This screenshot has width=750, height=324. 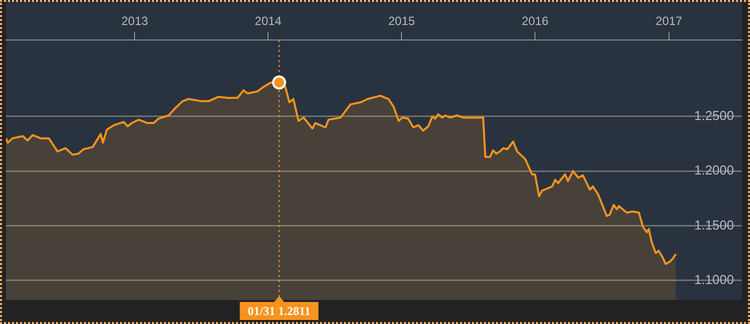 What do you see at coordinates (714, 279) in the screenshot?
I see `y-tick-label: 1.1000` at bounding box center [714, 279].